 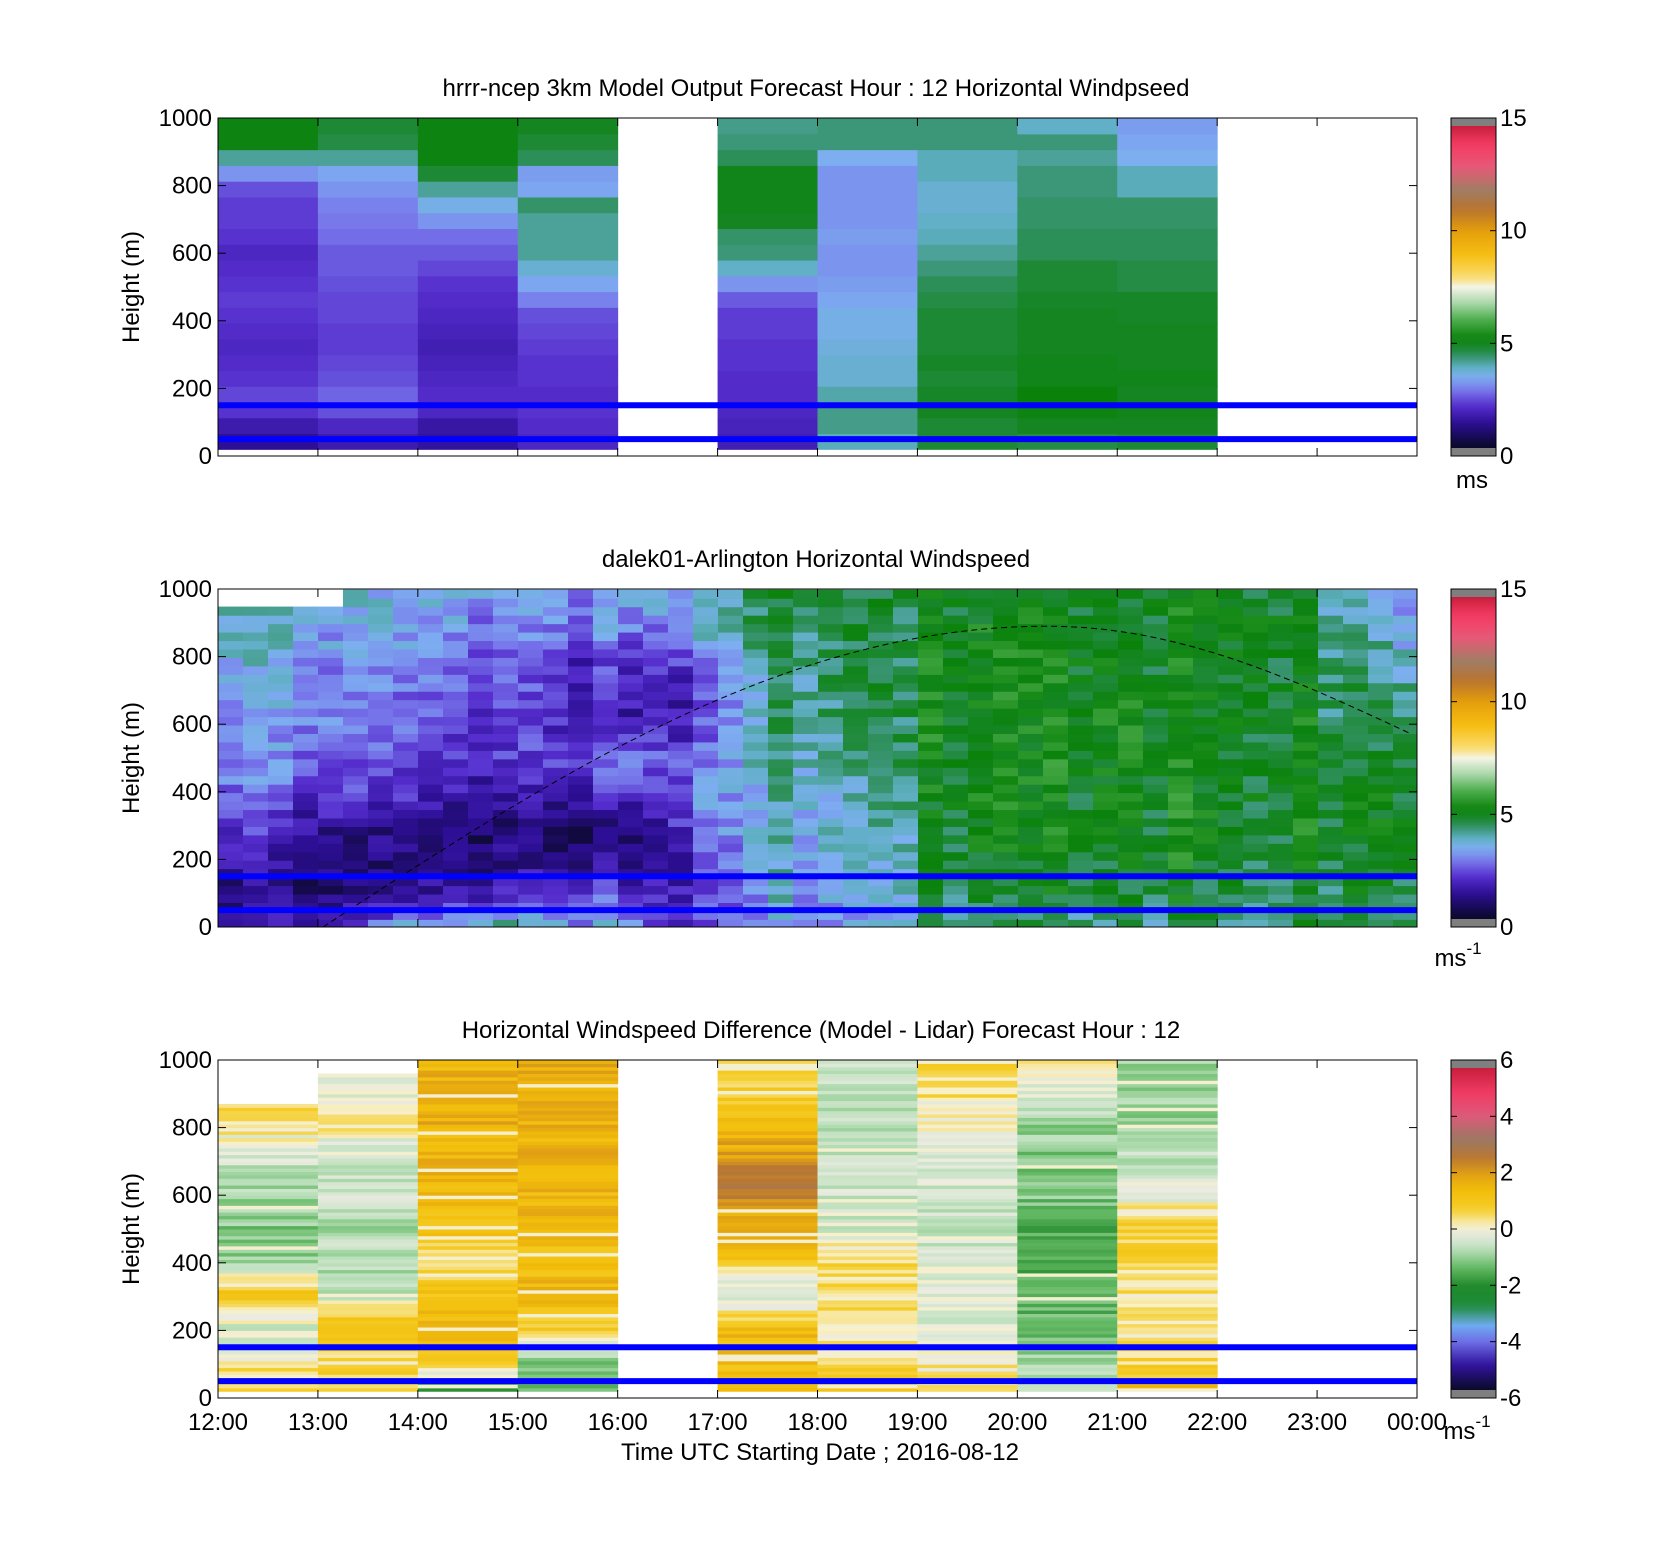 What do you see at coordinates (192, 388) in the screenshot?
I see `y-tick-label: 200` at bounding box center [192, 388].